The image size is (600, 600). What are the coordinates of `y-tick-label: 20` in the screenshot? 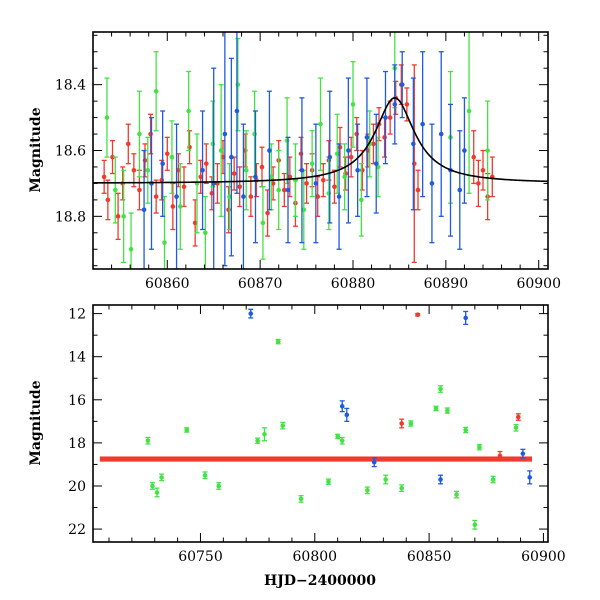 It's located at (77, 487).